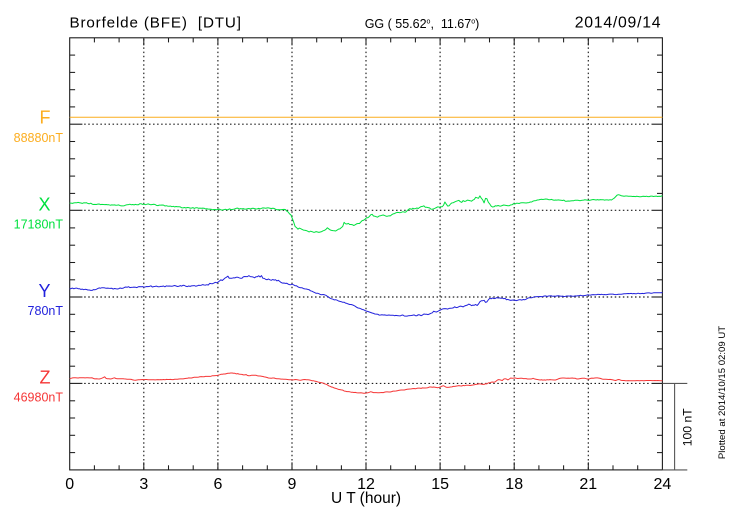 The width and height of the screenshot is (730, 525). I want to click on svg-text: 17180nT, so click(39, 224).